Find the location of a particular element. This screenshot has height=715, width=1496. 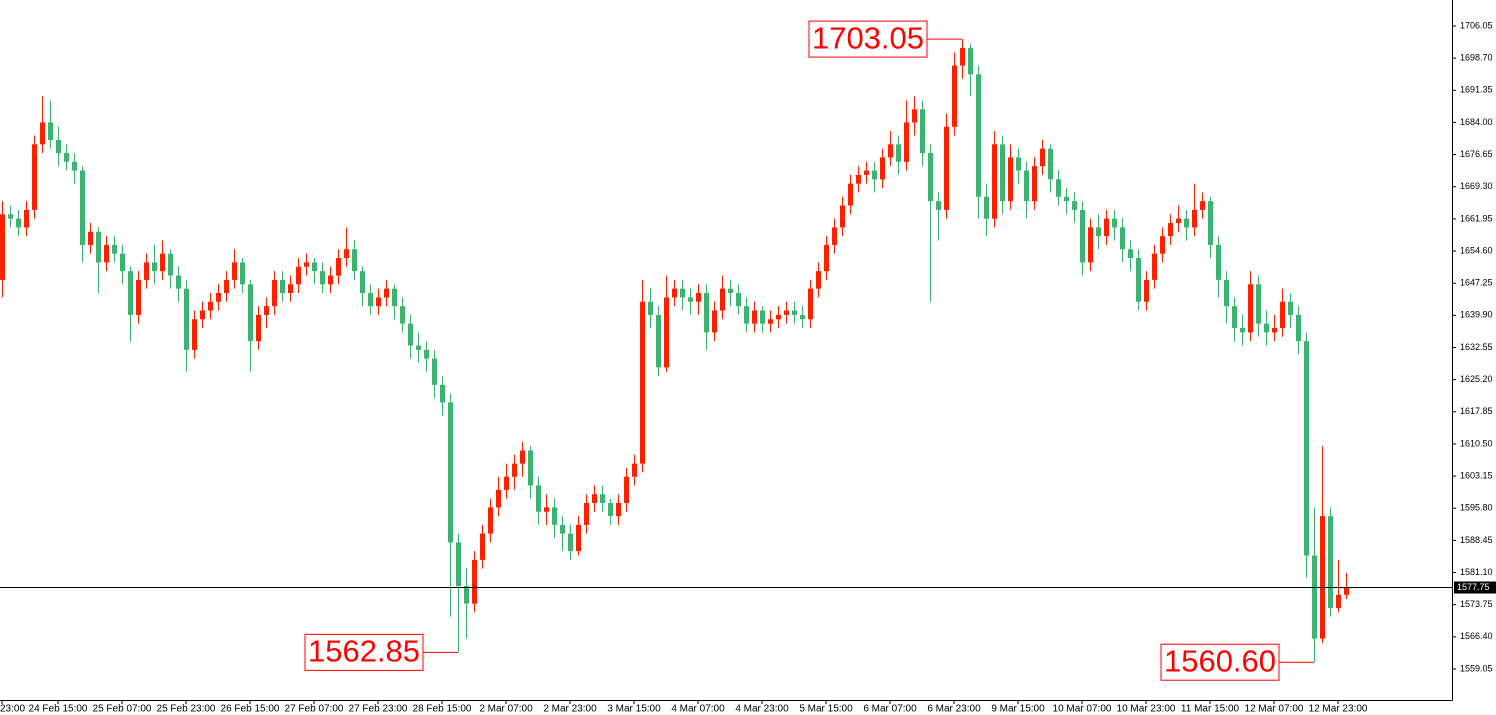

annotation-label: 1560.60 is located at coordinates (1220, 660).